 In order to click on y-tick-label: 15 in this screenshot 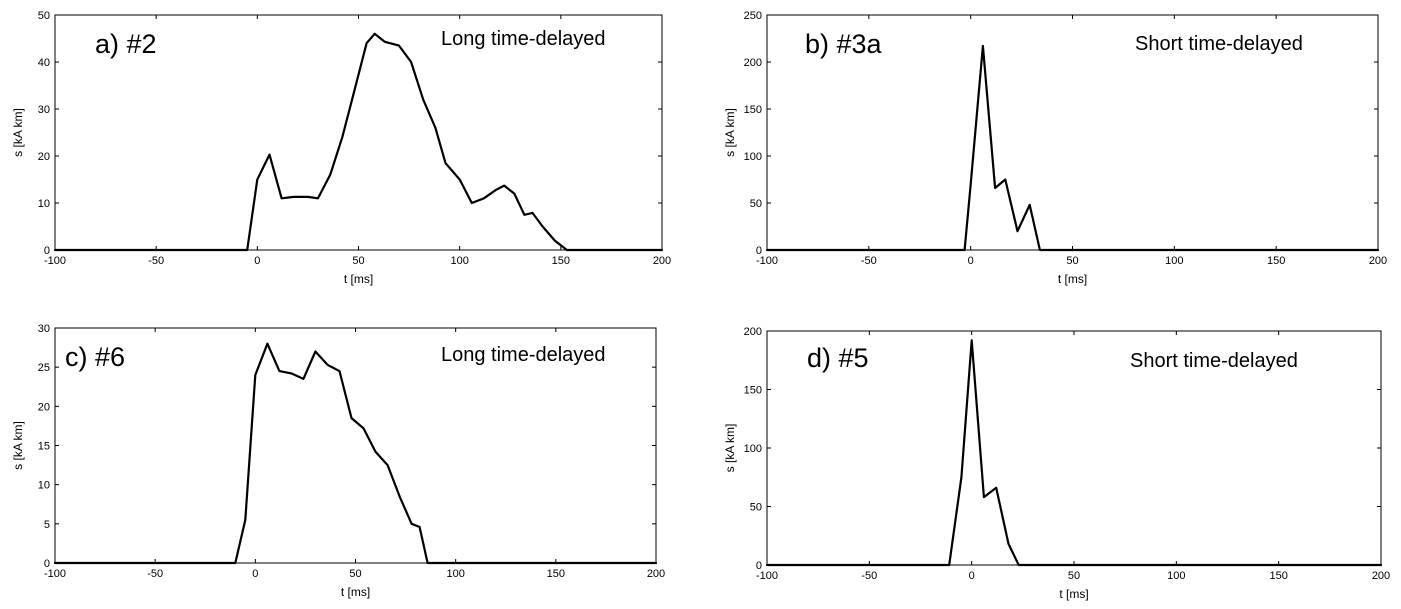, I will do `click(44, 447)`.